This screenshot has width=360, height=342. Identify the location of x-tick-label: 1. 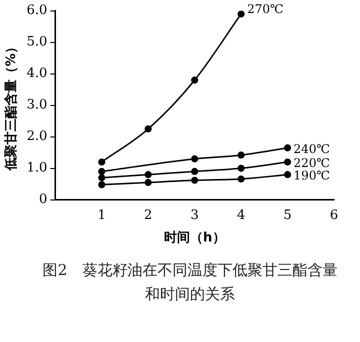
(102, 215).